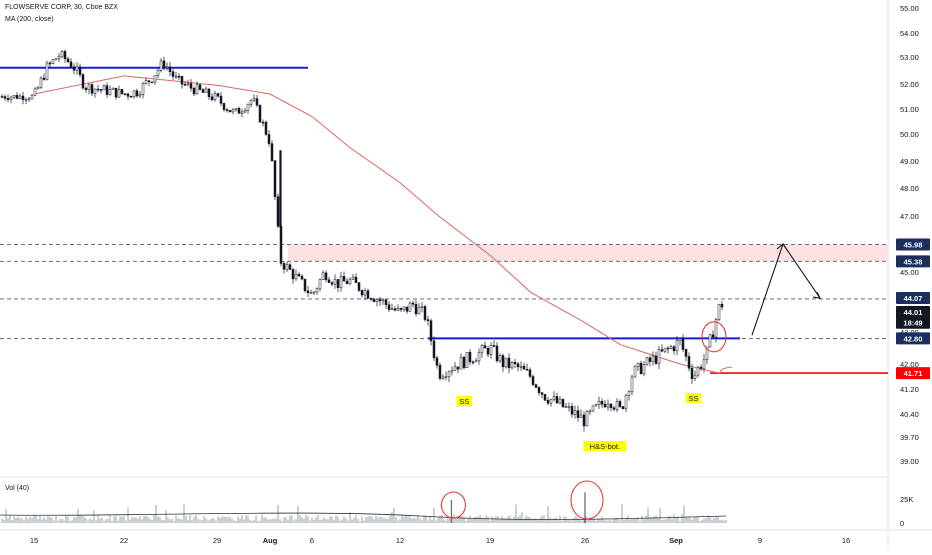 Image resolution: width=932 pixels, height=555 pixels. I want to click on y-tick-label: 40.40, so click(909, 414).